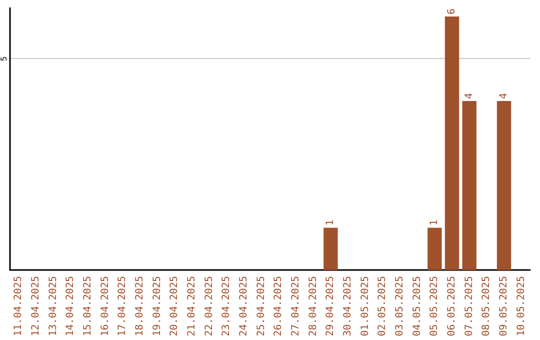 This screenshot has width=540, height=340. Describe the element at coordinates (400, 306) in the screenshot. I see `x-tick-label: 03.05.2025` at that location.